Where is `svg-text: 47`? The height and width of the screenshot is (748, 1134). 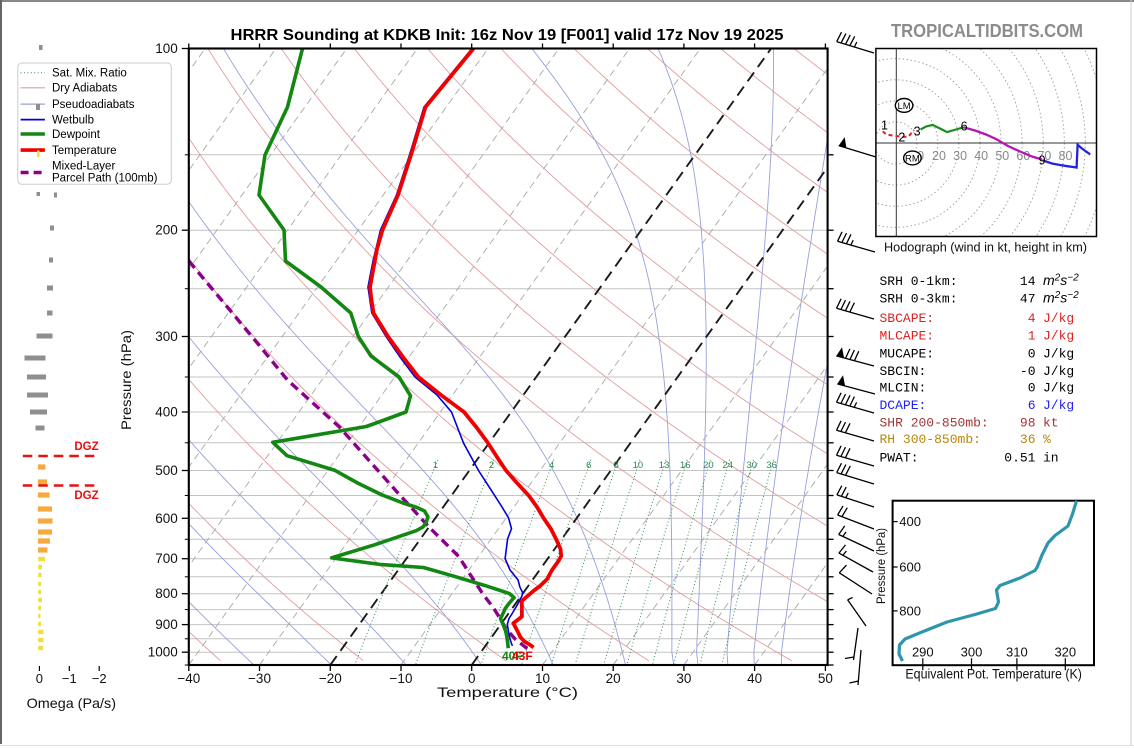
svg-text: 47 is located at coordinates (1028, 299).